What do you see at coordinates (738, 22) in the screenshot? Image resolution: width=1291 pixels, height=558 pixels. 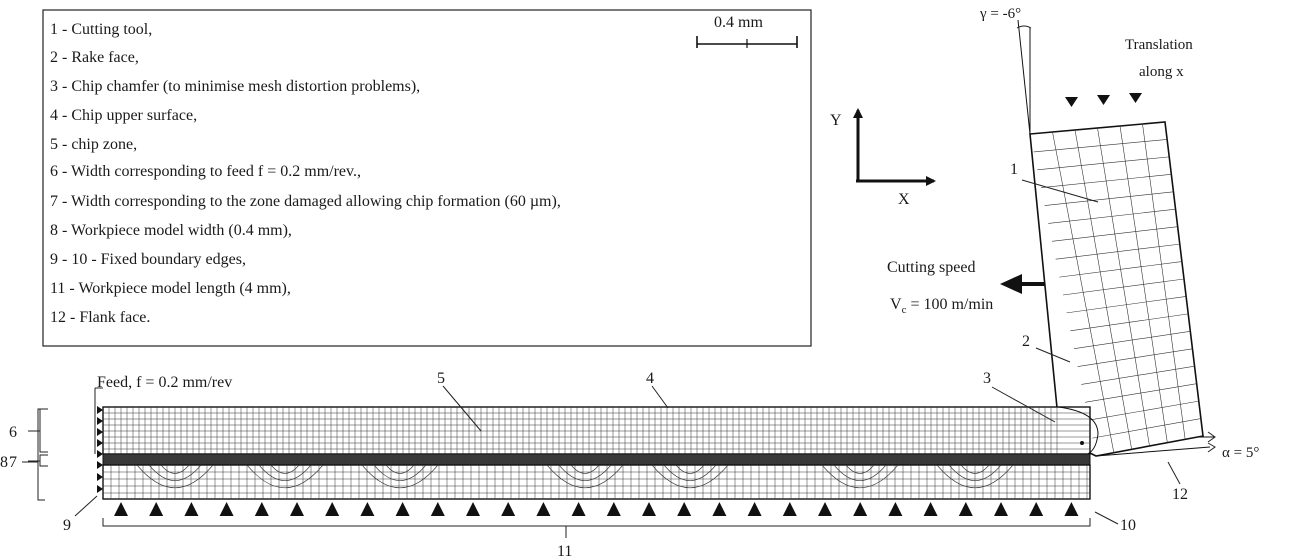 I see `scale-bar-label: 0.4 mm` at bounding box center [738, 22].